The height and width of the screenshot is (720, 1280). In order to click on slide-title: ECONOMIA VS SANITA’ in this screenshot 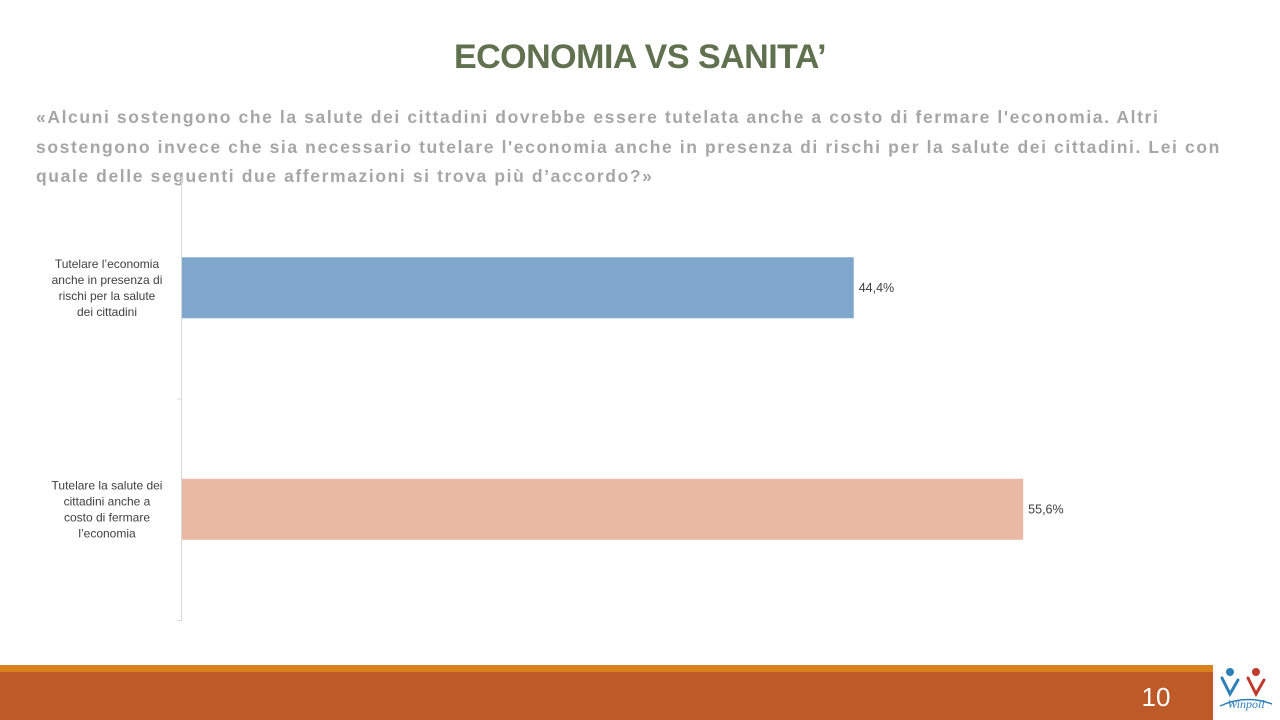, I will do `click(640, 57)`.